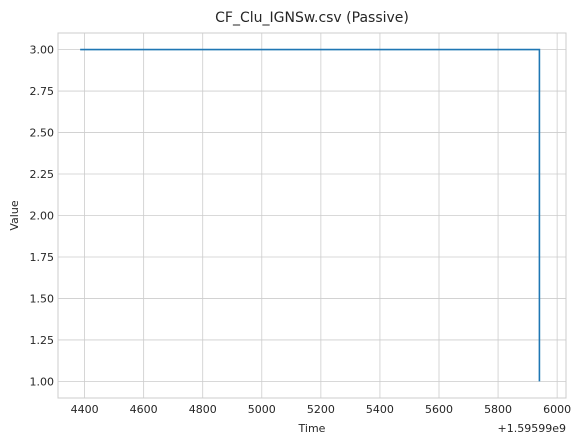 This screenshot has height=444, width=574. I want to click on y-tick-label: 1.75, so click(42, 257).